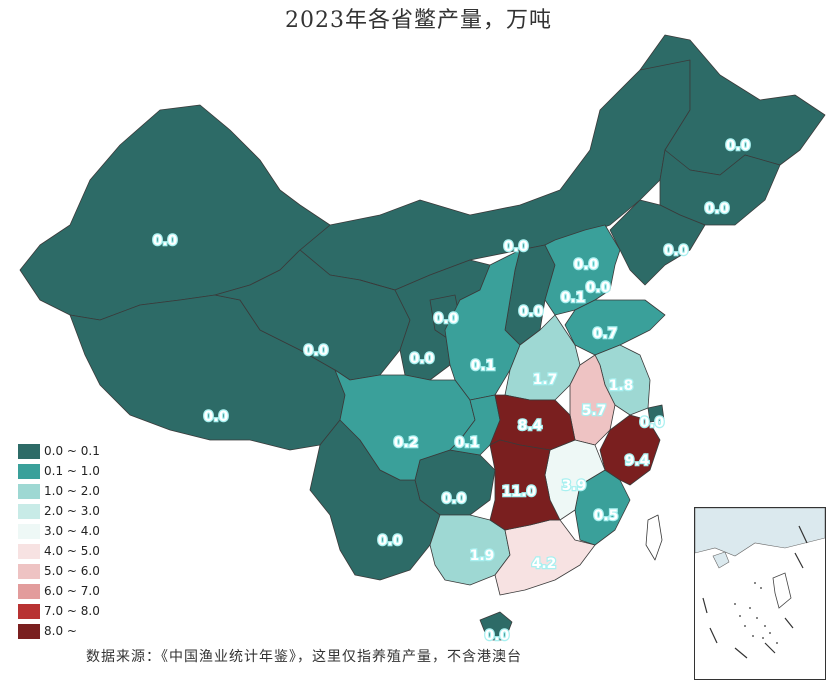 This screenshot has height=687, width=837. I want to click on legend-item: 8.0 ~, so click(59, 631).